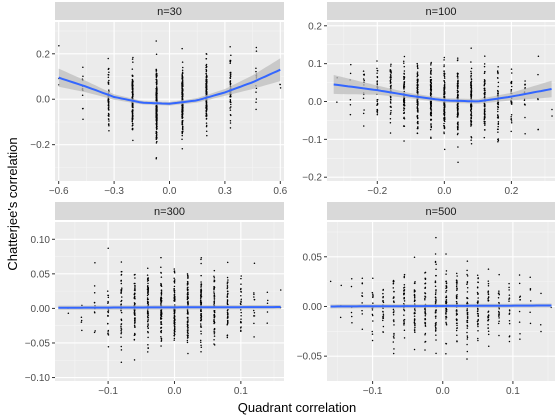  Describe the element at coordinates (441, 212) in the screenshot. I see `facet-strip-label: n=500` at that location.